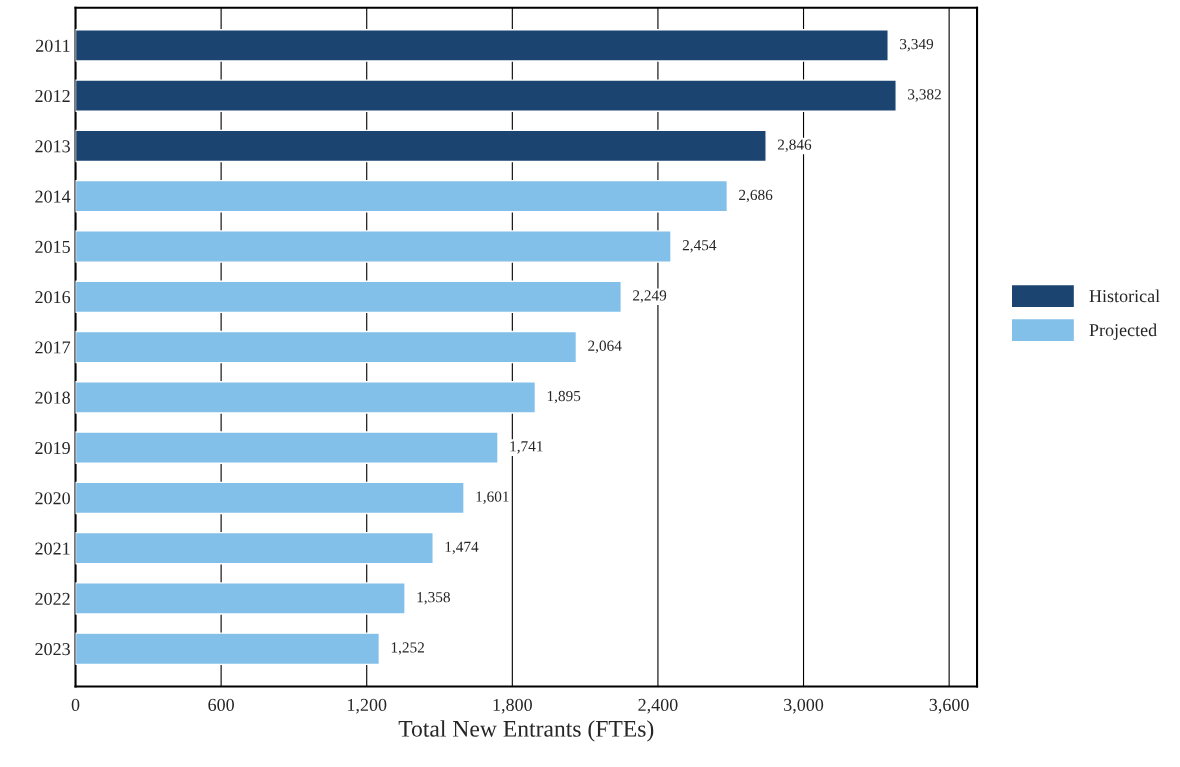 The image size is (1180, 767). I want to click on y-tick-label: 2013, so click(52, 146).